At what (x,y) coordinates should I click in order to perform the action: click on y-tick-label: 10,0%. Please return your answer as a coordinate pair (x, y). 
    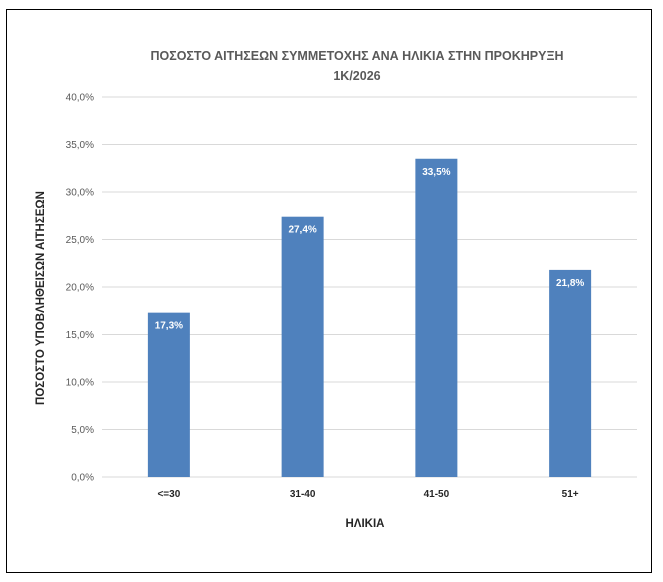
    Looking at the image, I should click on (80, 383).